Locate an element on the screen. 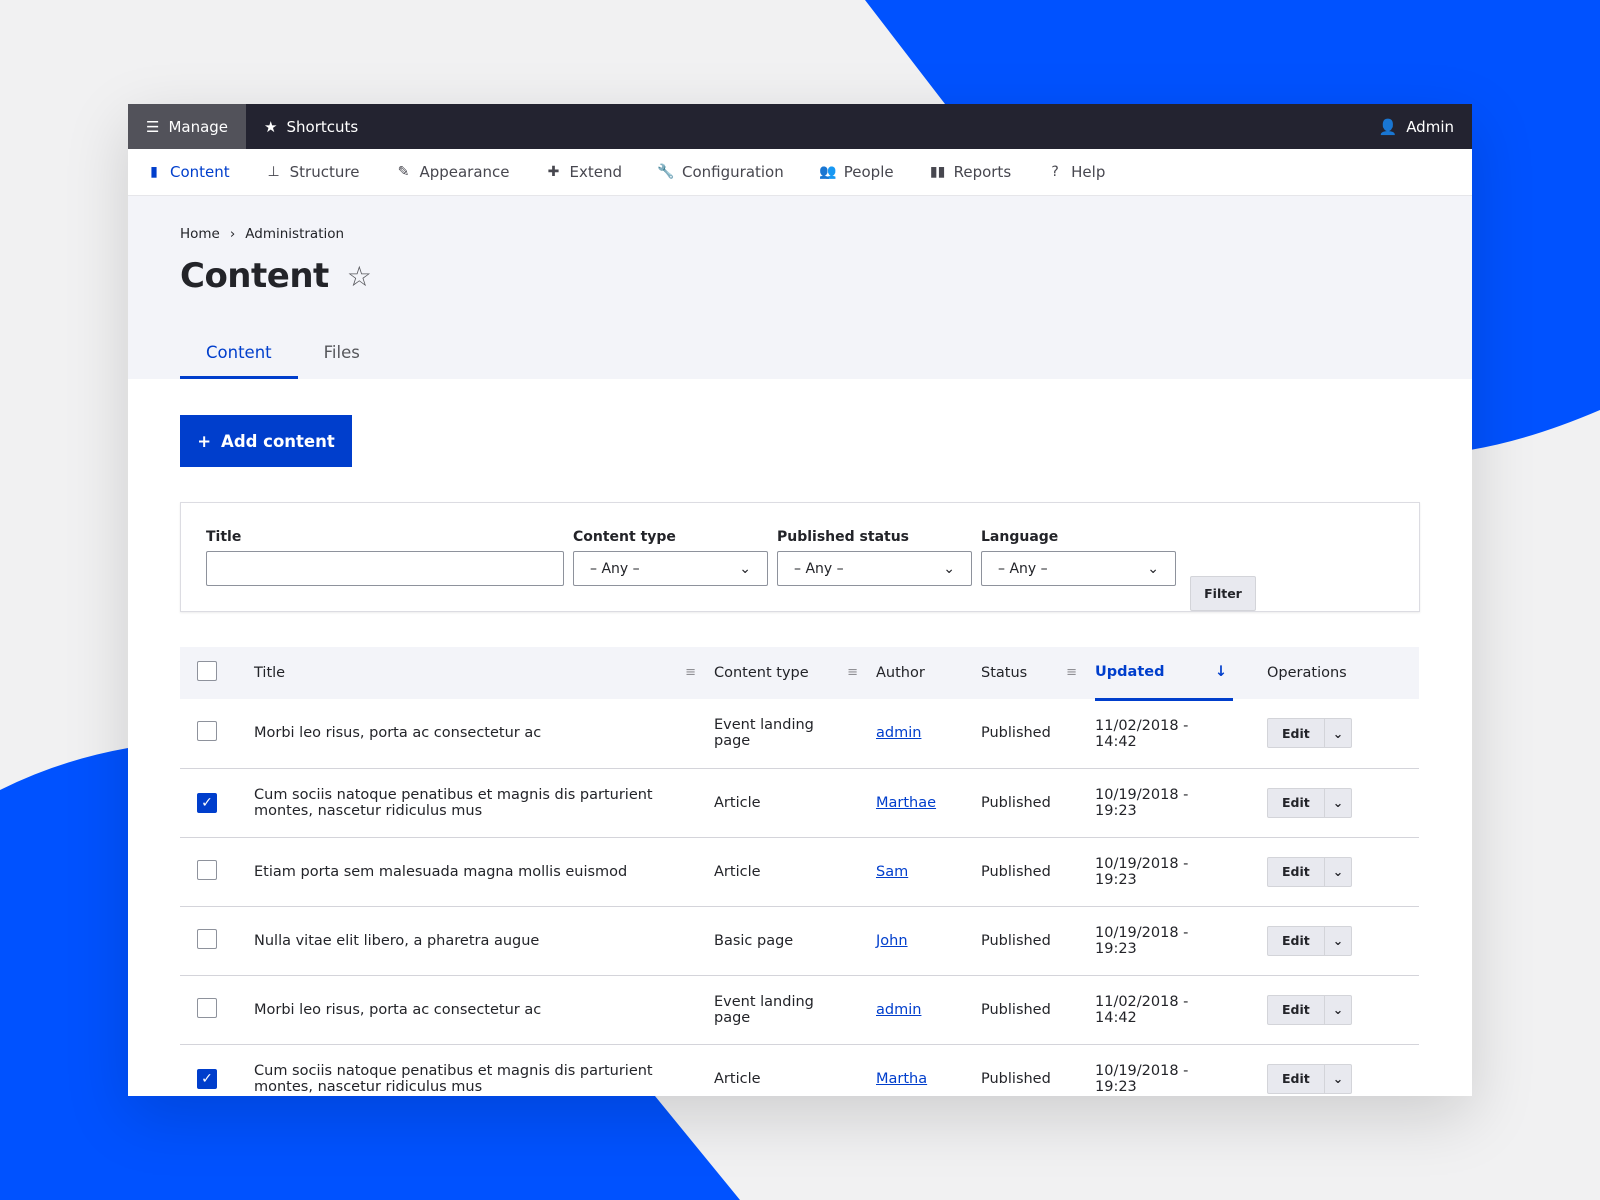 The image size is (1600, 1200). content-type-select: – Any – ⌄ is located at coordinates (670, 568).